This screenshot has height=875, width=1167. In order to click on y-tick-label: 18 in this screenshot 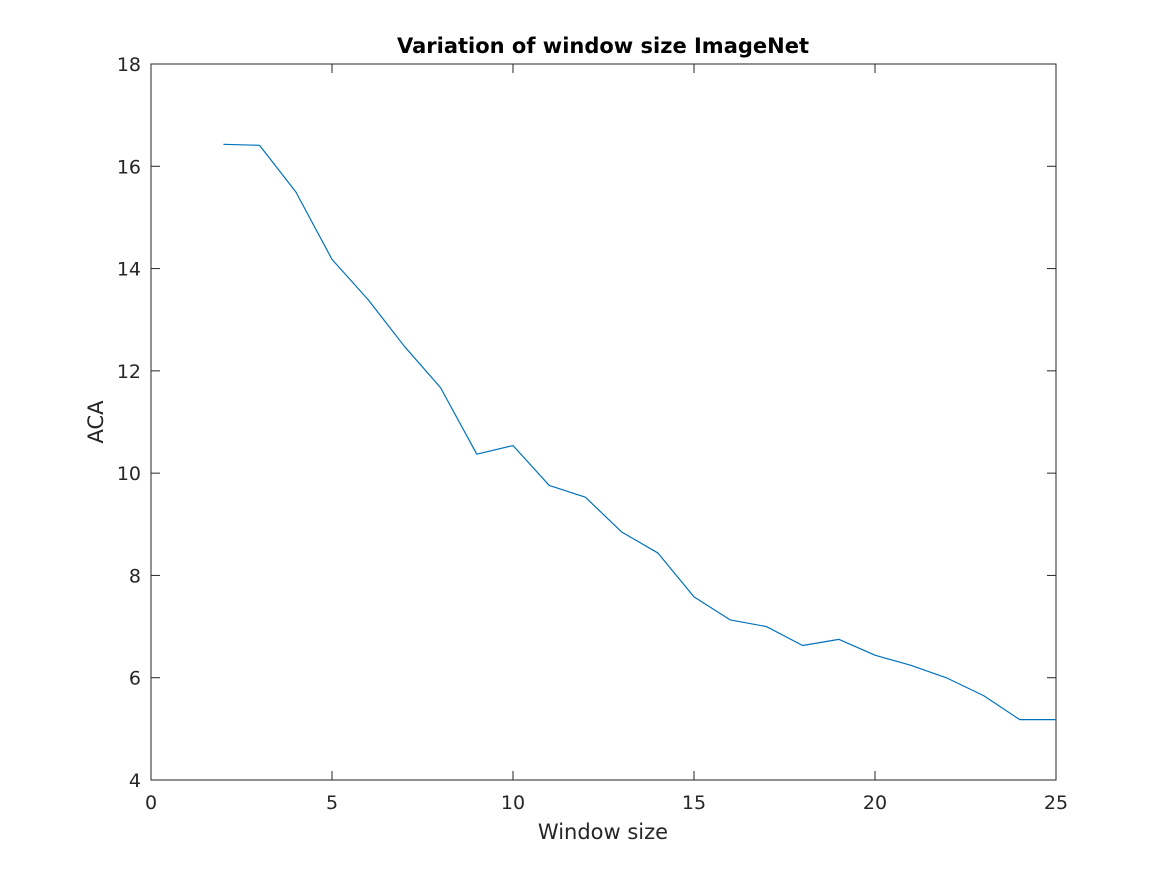, I will do `click(129, 65)`.